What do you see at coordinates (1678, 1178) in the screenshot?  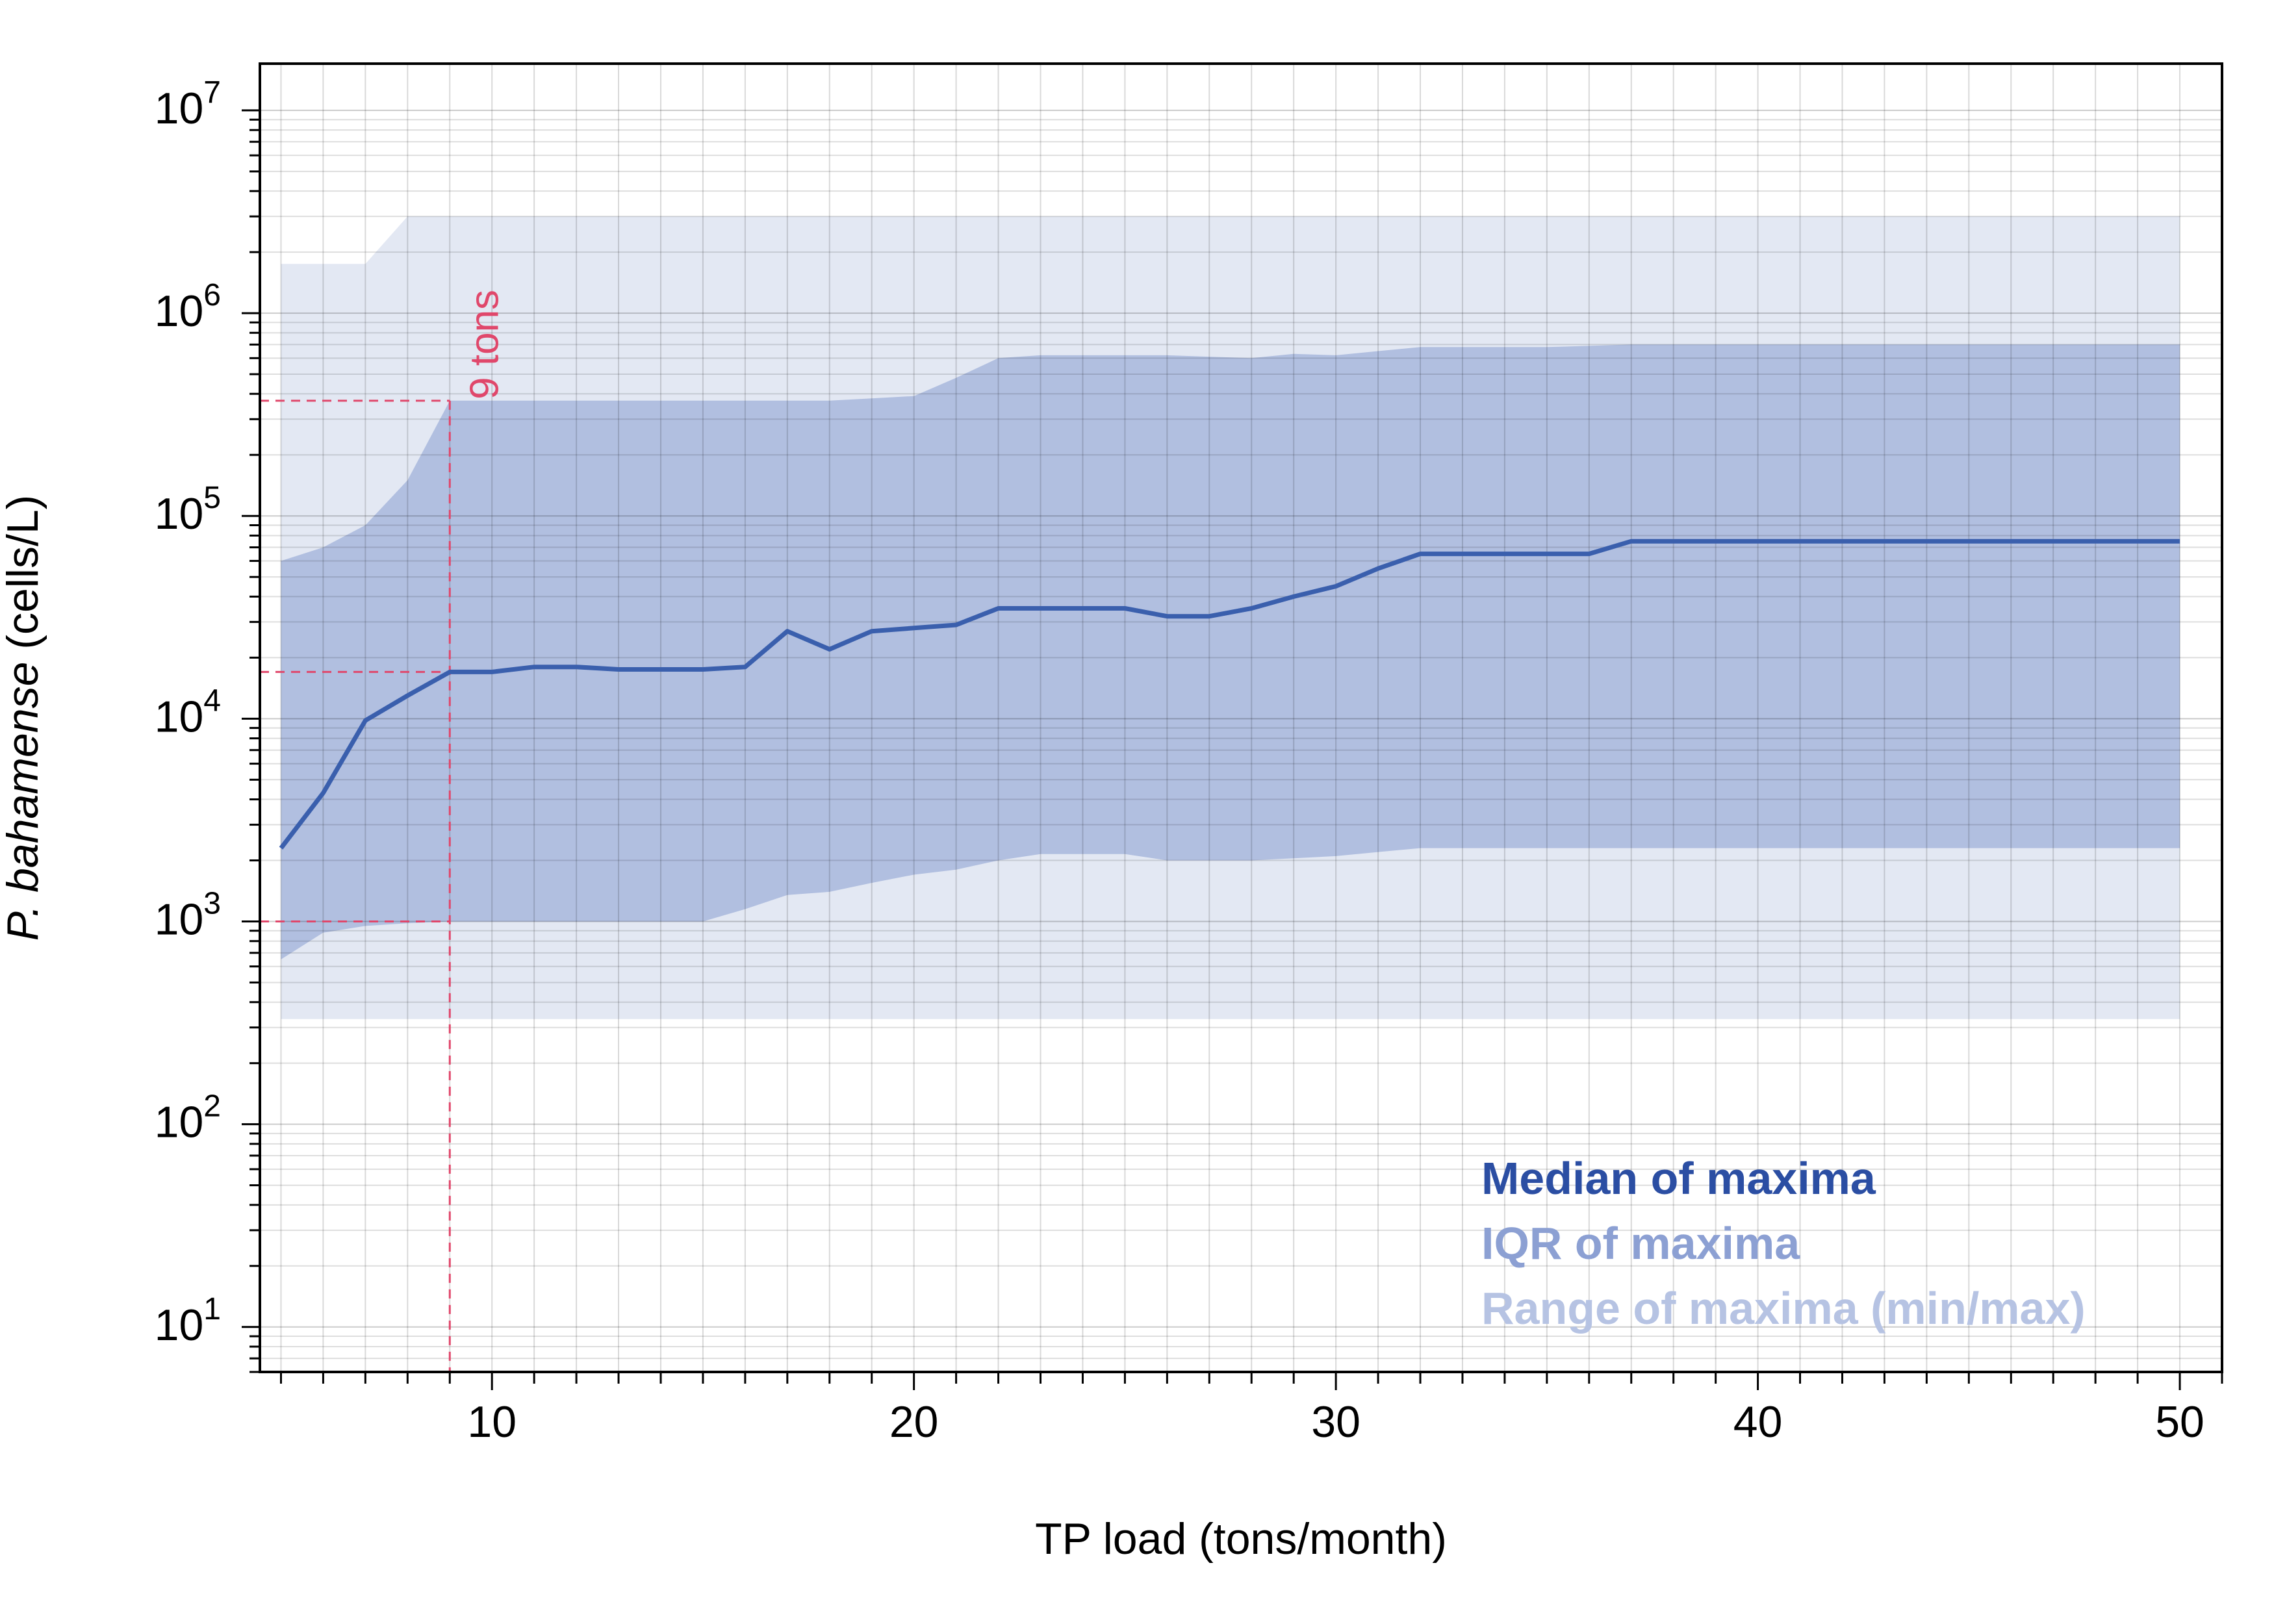 I see `legend-entry: Median of maxima` at bounding box center [1678, 1178].